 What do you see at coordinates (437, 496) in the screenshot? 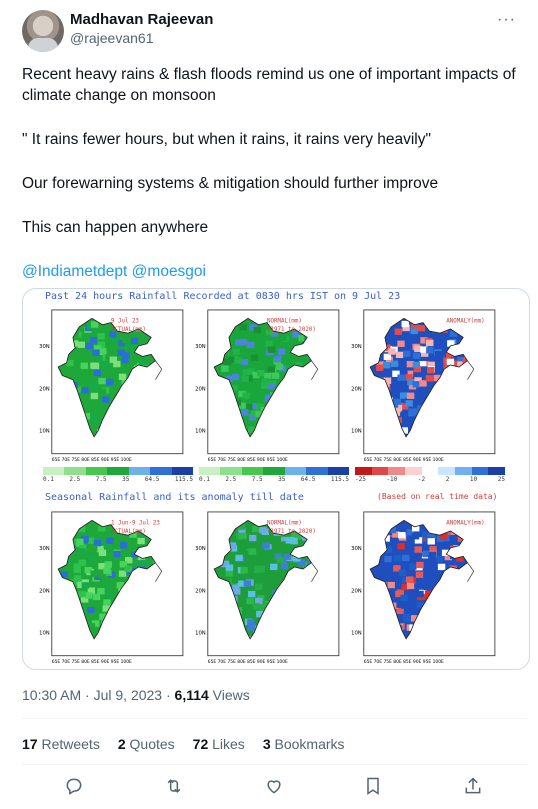
I see `bottom-note: (Based on real time data)` at bounding box center [437, 496].